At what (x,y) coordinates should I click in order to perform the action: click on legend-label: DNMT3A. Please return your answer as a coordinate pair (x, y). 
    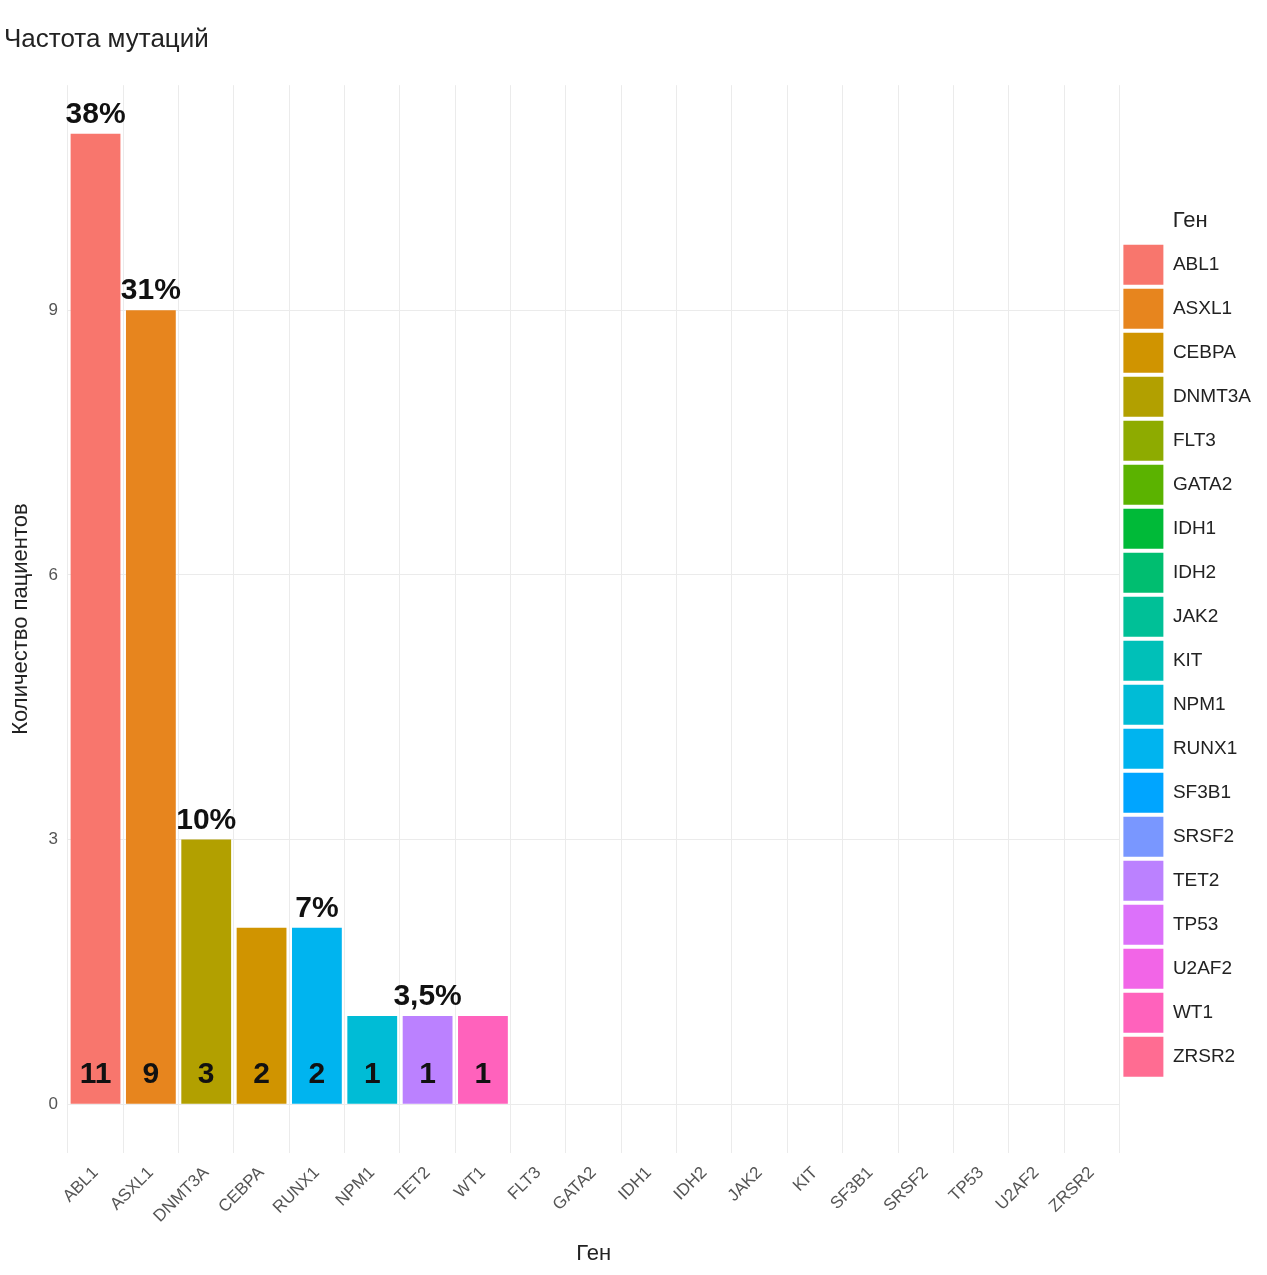
    Looking at the image, I should click on (1212, 395).